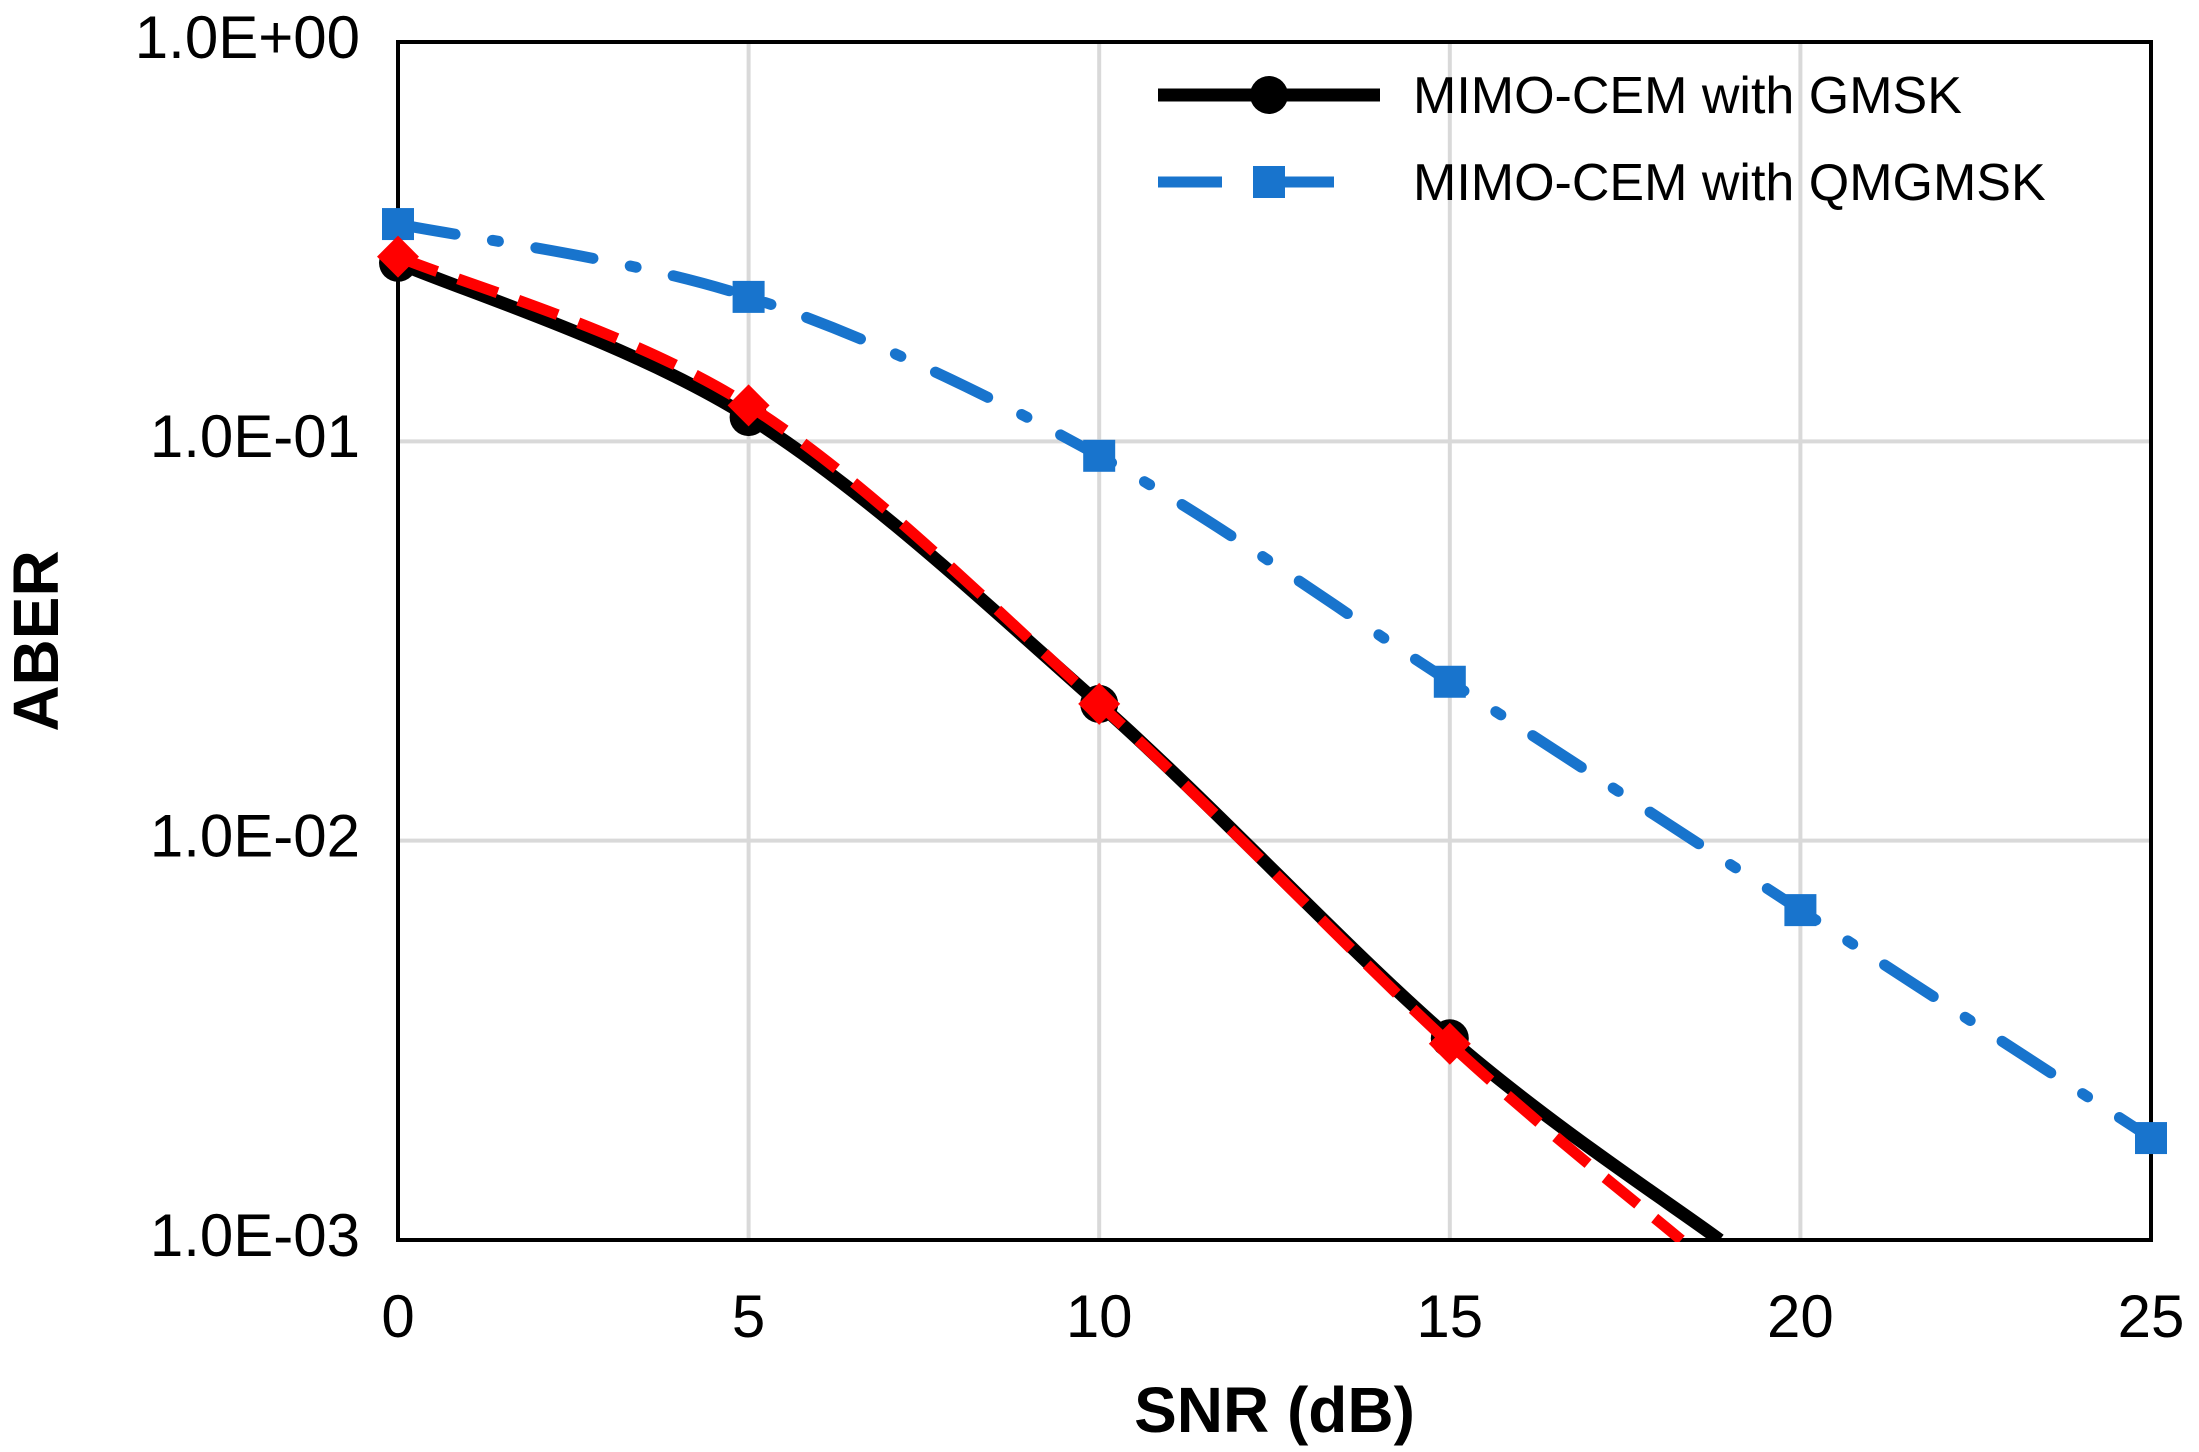 This screenshot has width=2199, height=1452. I want to click on legend-label-0: MIMO-CEM with GMSK, so click(1687, 96).